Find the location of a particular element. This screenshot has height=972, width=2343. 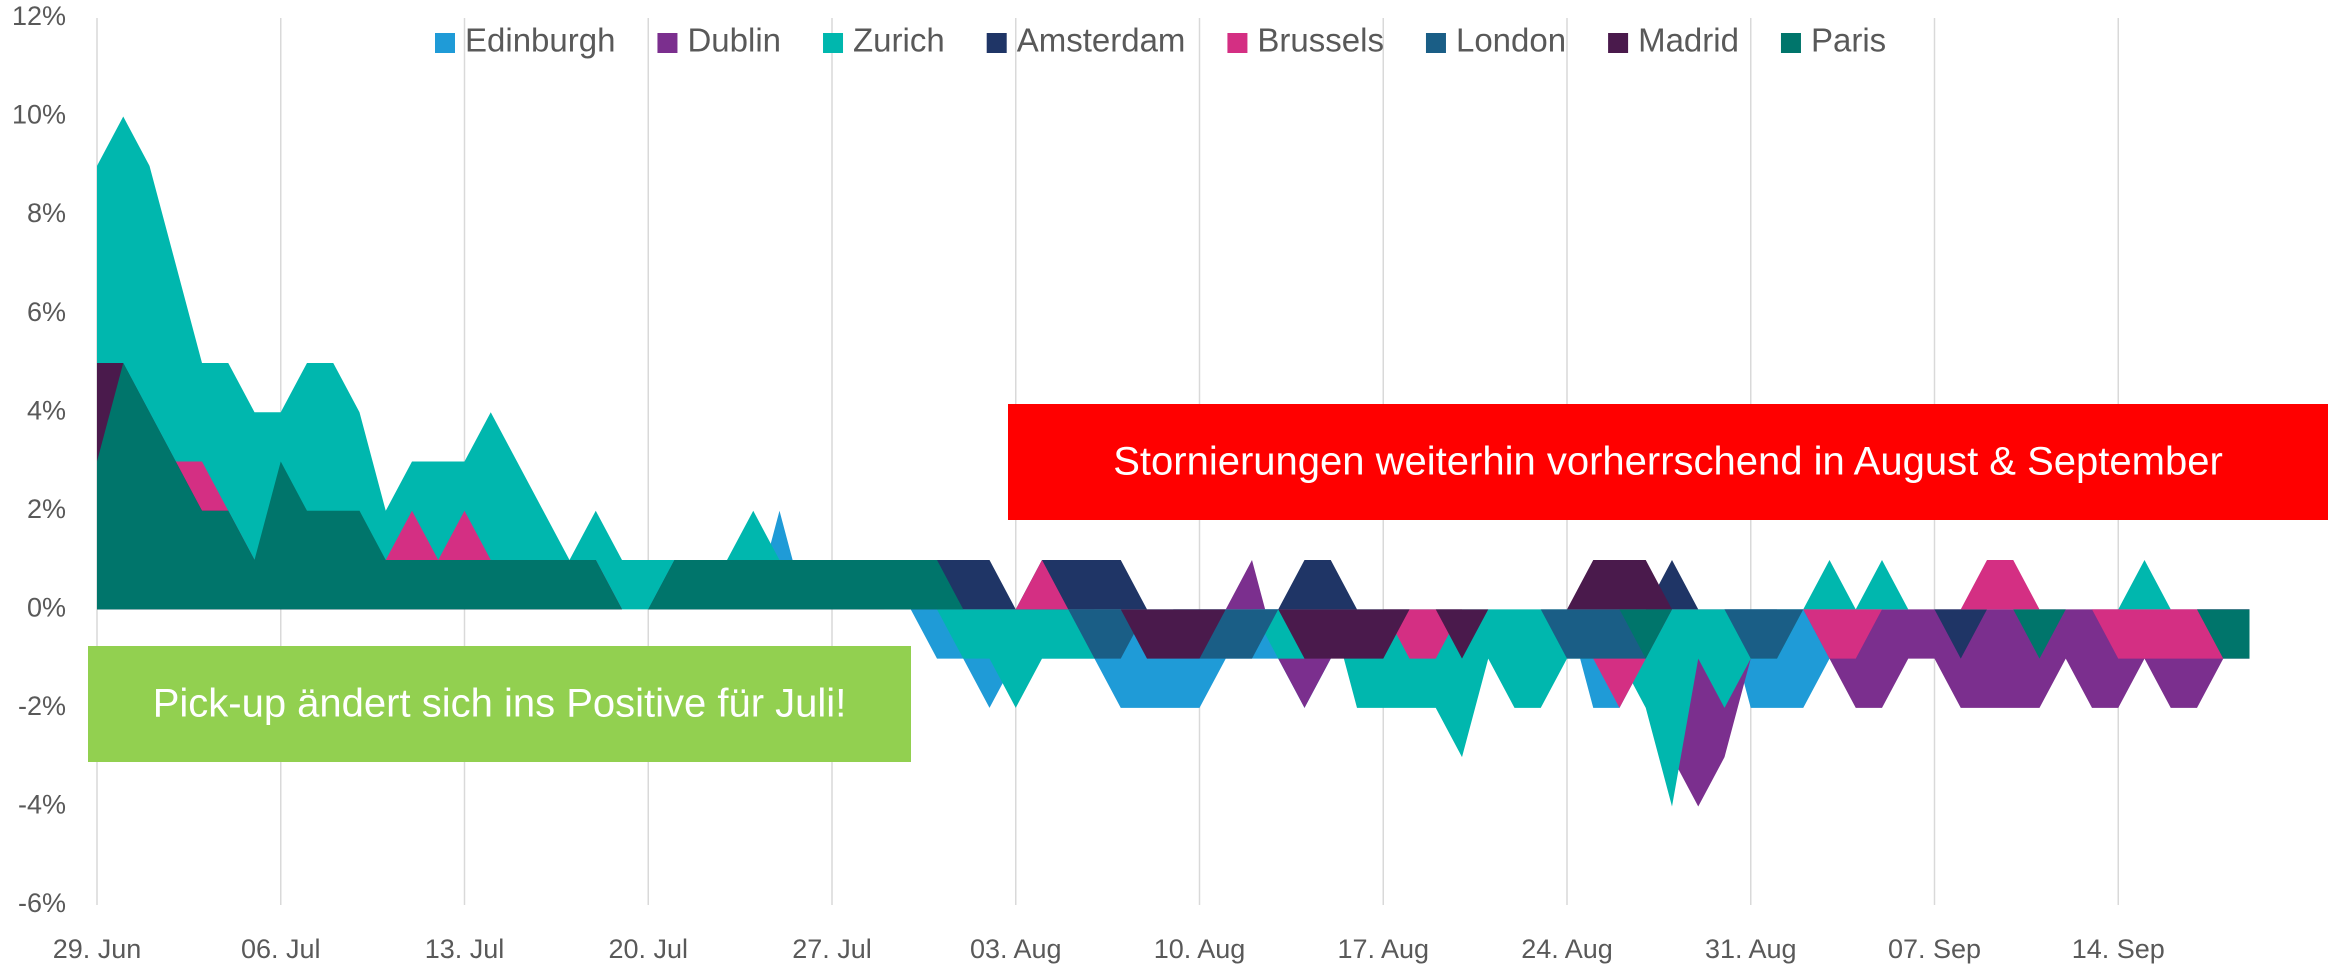

legend-label: Edinburgh is located at coordinates (540, 40).